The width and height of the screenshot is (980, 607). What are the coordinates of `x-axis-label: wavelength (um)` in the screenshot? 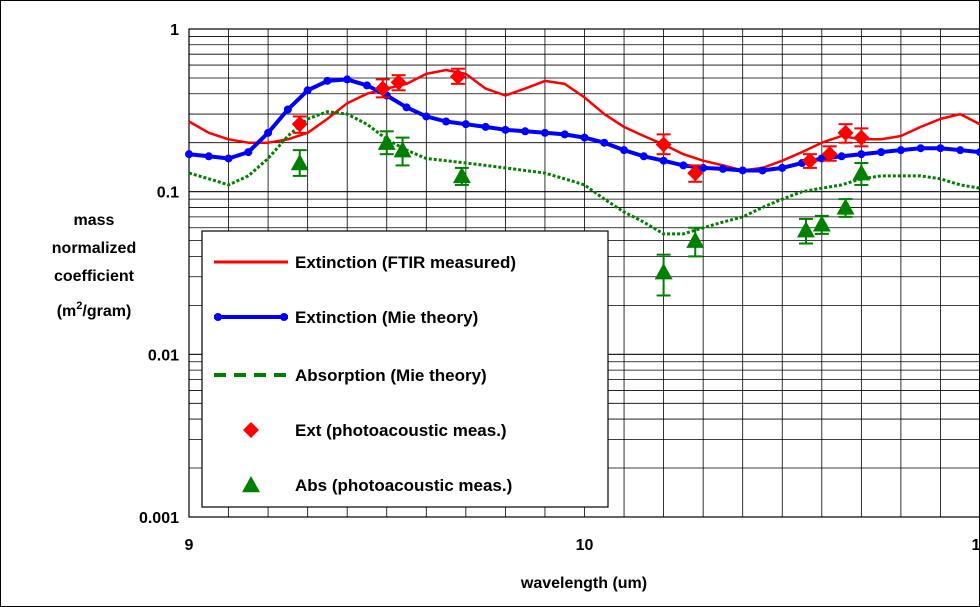 It's located at (583, 583).